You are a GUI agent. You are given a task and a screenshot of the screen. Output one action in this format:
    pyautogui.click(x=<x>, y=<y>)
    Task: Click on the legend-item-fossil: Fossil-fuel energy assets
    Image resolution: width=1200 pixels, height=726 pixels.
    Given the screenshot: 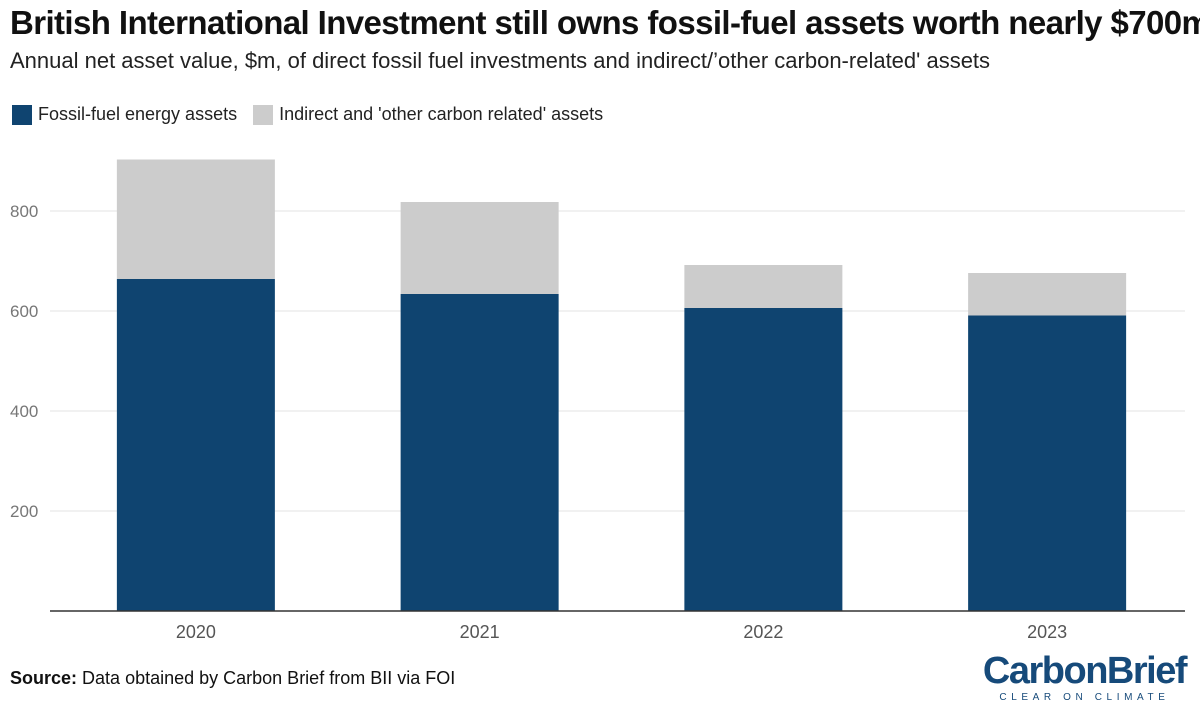 What is the action you would take?
    pyautogui.click(x=124, y=114)
    